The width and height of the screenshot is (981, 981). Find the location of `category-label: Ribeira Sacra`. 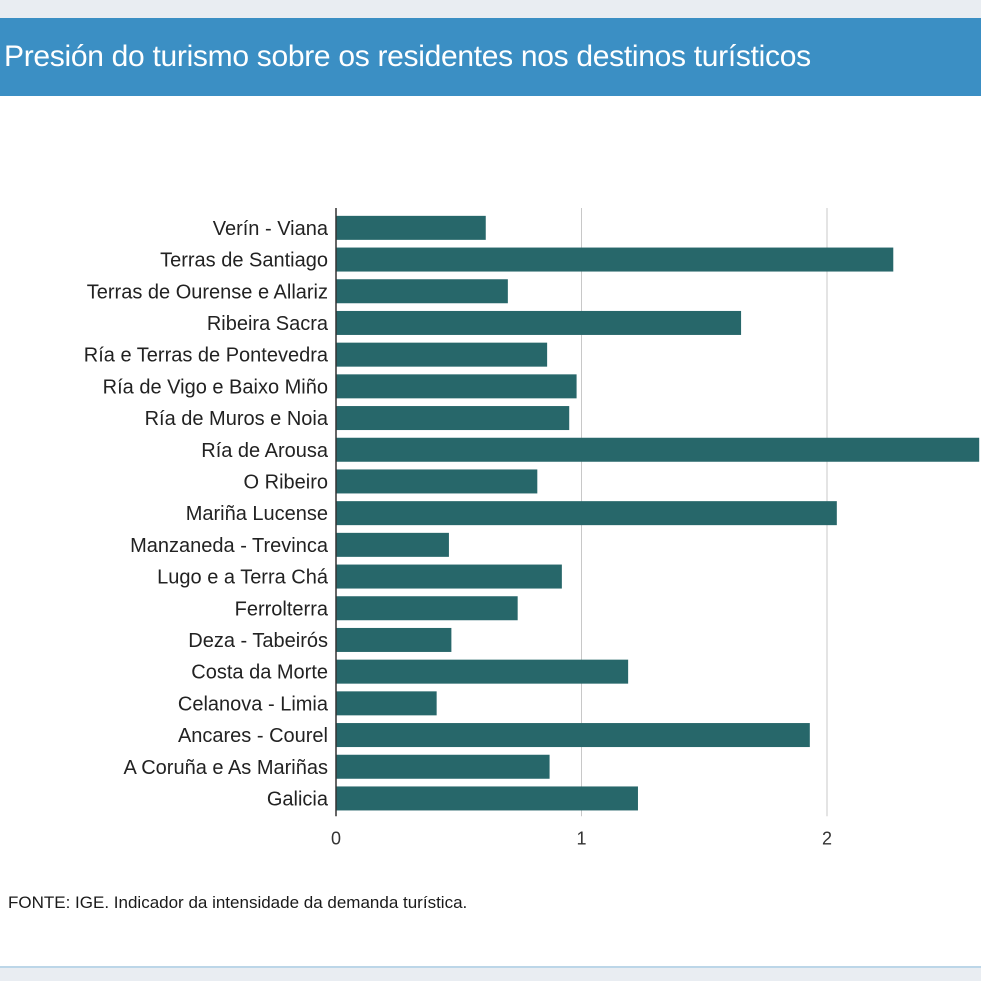

category-label: Ribeira Sacra is located at coordinates (268, 324).